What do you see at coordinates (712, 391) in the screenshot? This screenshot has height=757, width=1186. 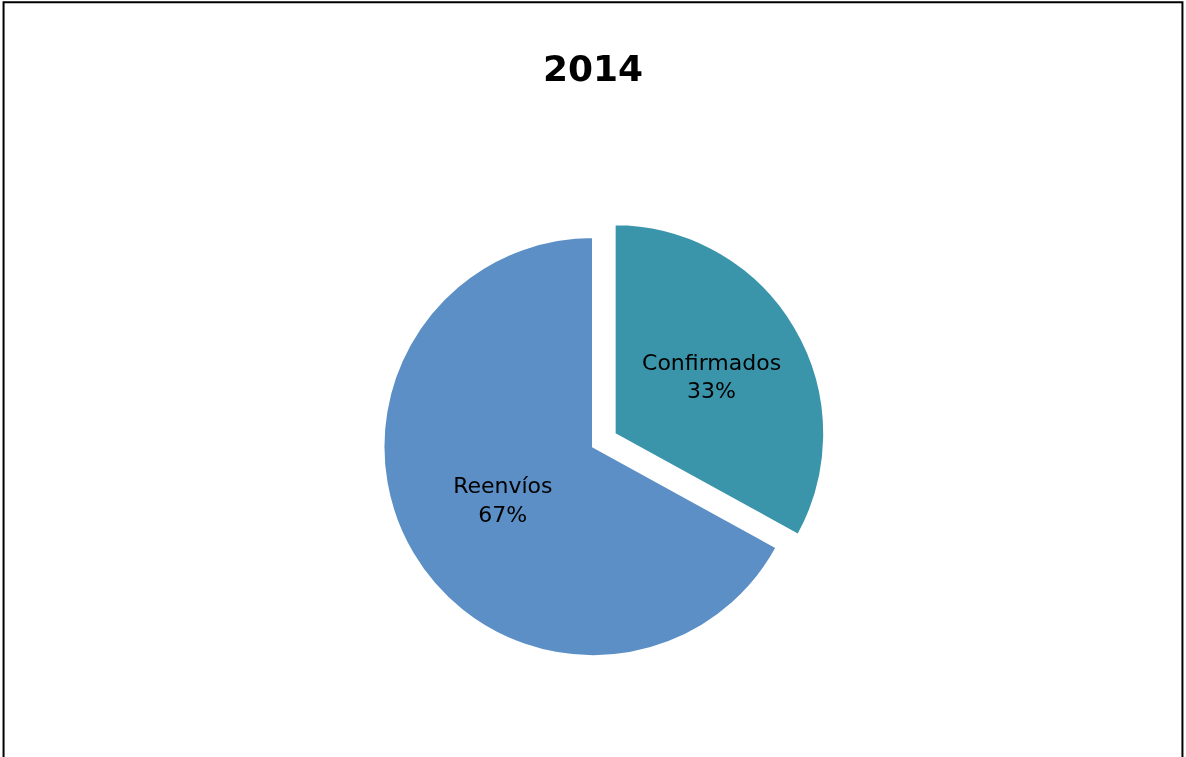 I see `data-label: 33%` at bounding box center [712, 391].